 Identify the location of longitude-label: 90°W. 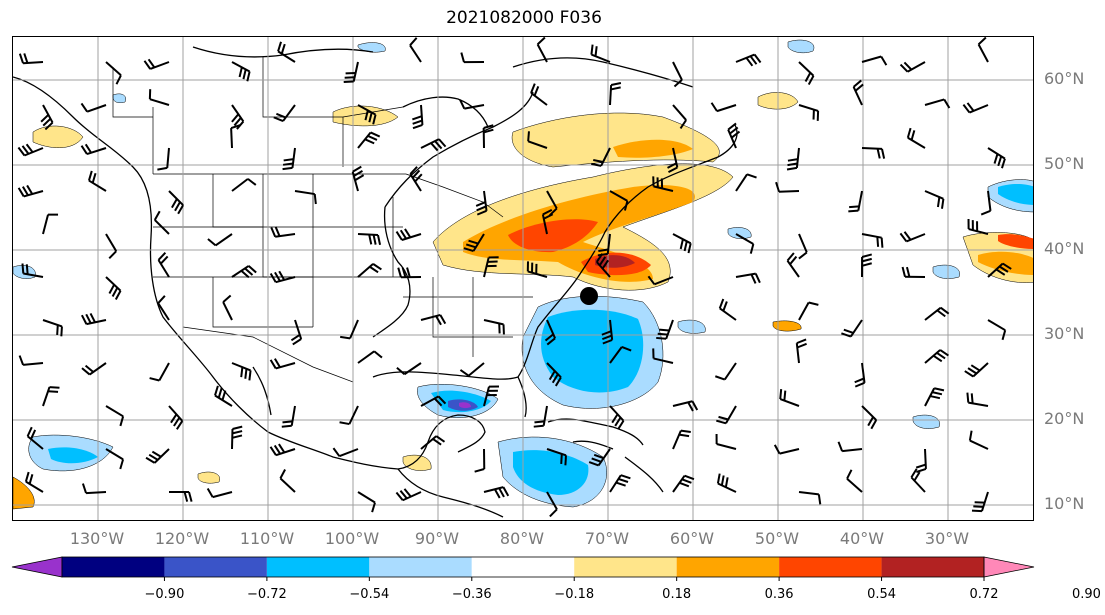
(437, 538).